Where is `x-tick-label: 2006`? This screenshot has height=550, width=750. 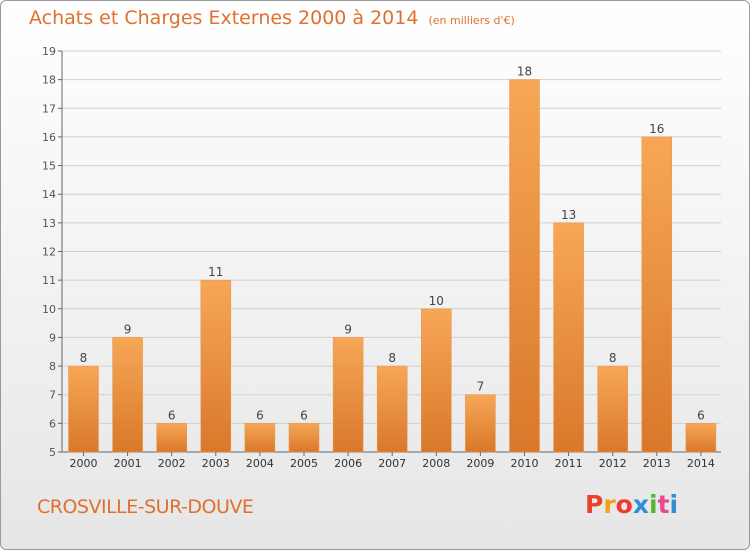 x-tick-label: 2006 is located at coordinates (348, 463).